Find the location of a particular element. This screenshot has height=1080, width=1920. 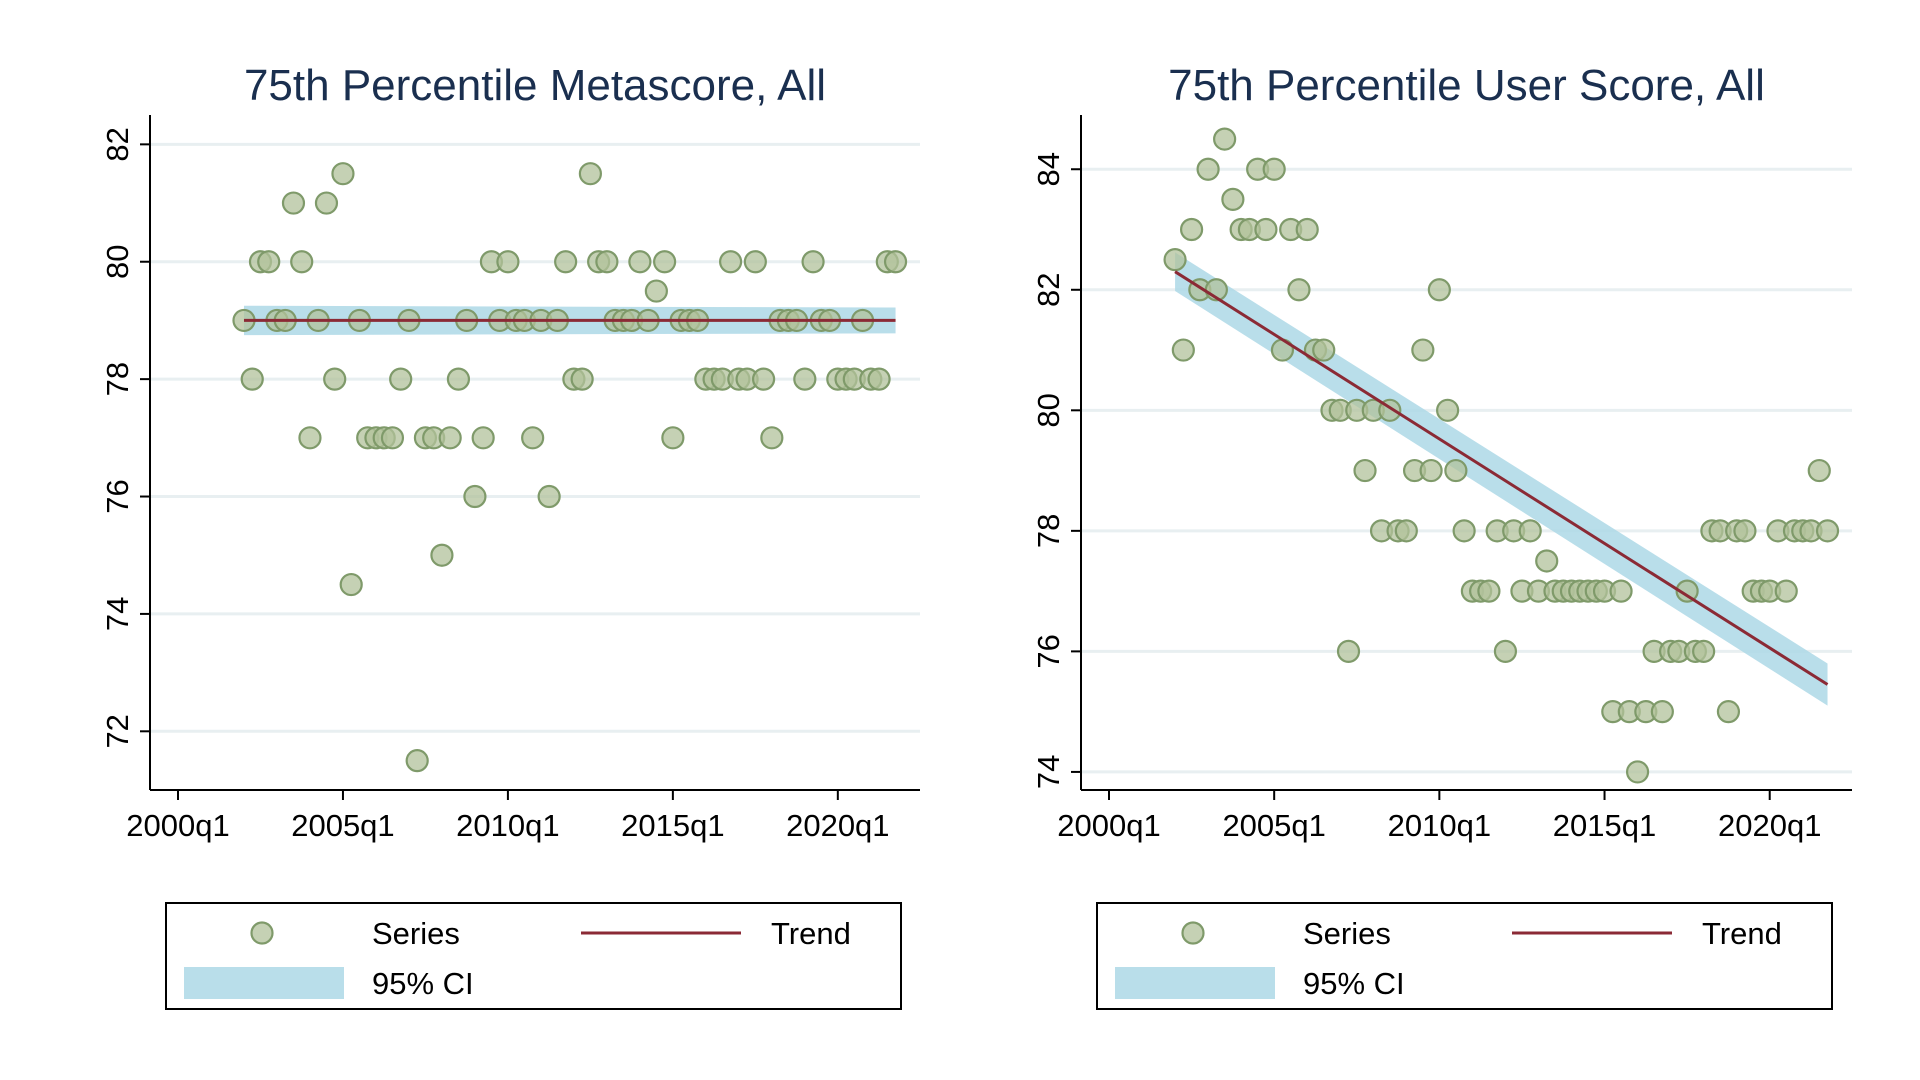

y-tick-label: 78 is located at coordinates (117, 379).